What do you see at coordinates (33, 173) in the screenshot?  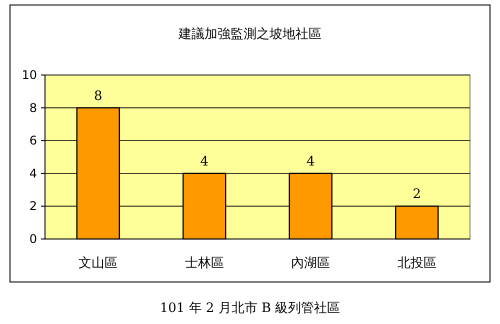 I see `y-tick-label: 4` at bounding box center [33, 173].